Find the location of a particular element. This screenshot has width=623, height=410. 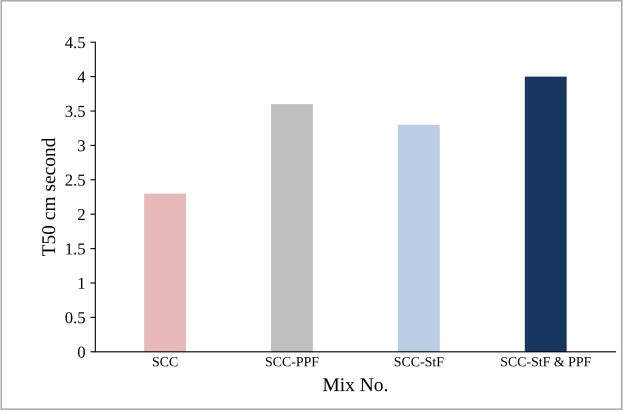

x-tick-label: SCC-StF & PPF is located at coordinates (546, 361).